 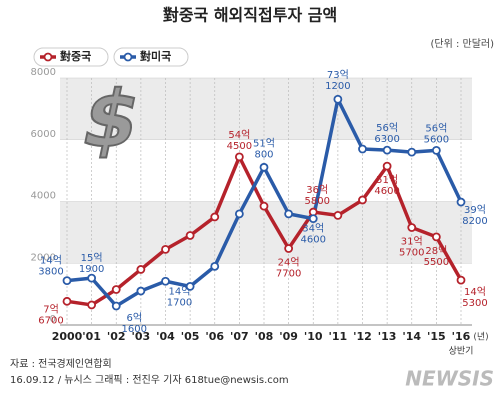 What do you see at coordinates (317, 195) in the screenshot?
I see `value-label: 36억 5800` at bounding box center [317, 195].